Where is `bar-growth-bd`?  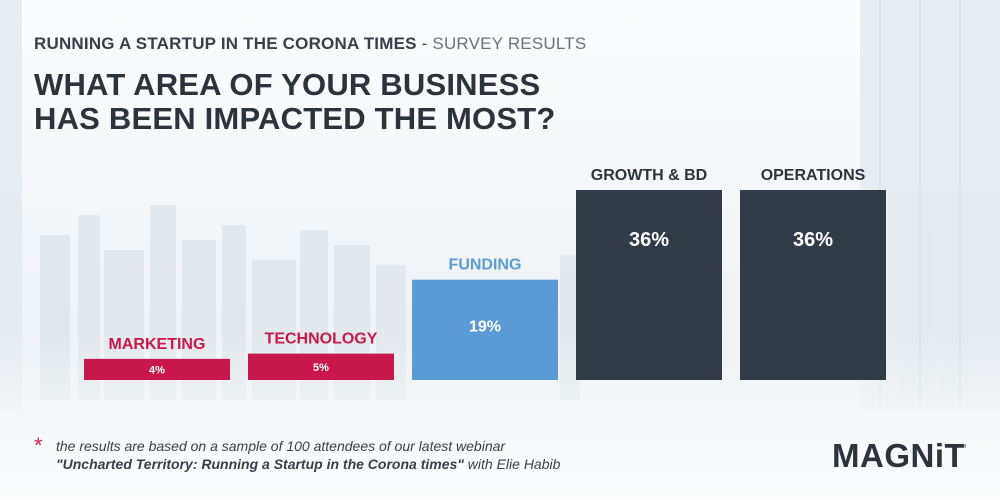
bar-growth-bd is located at coordinates (649, 285).